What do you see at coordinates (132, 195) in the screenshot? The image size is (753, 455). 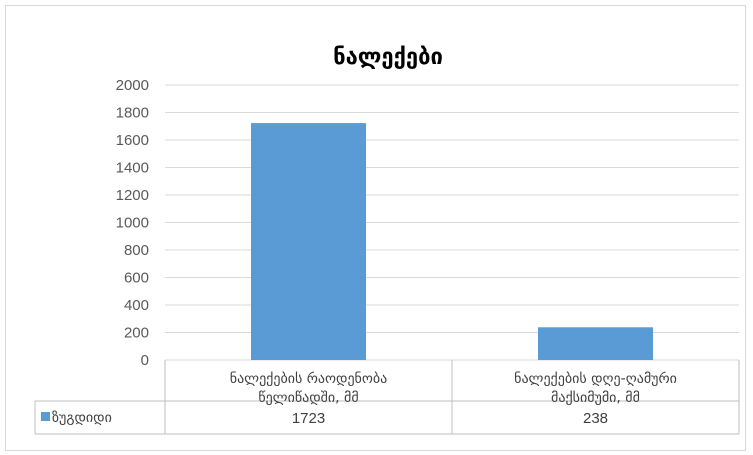 I see `y-tick-label: 1200` at bounding box center [132, 195].